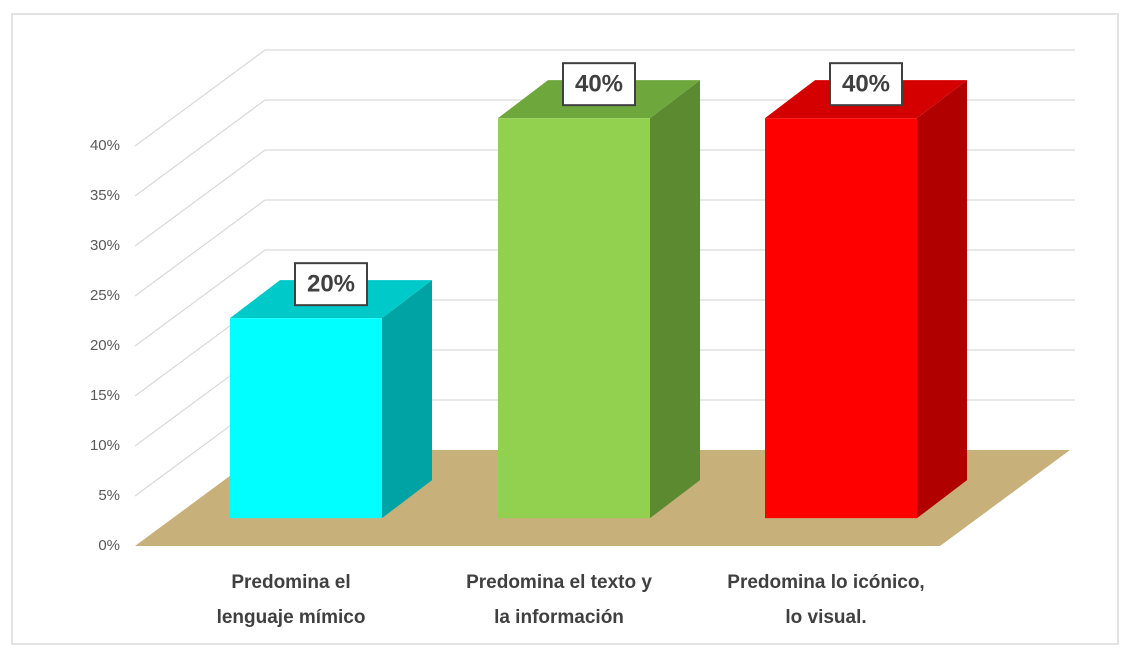 The width and height of the screenshot is (1130, 649). Describe the element at coordinates (105, 195) in the screenshot. I see `y-tick-label: 35%` at that location.